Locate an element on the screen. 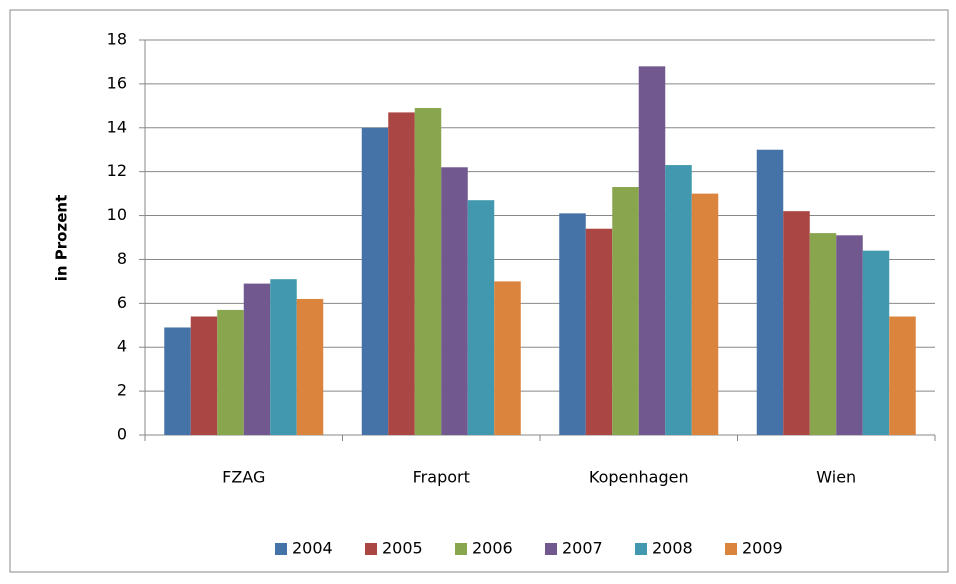 Image resolution: width=956 pixels, height=584 pixels. y-tick-label: 14 is located at coordinates (117, 126).